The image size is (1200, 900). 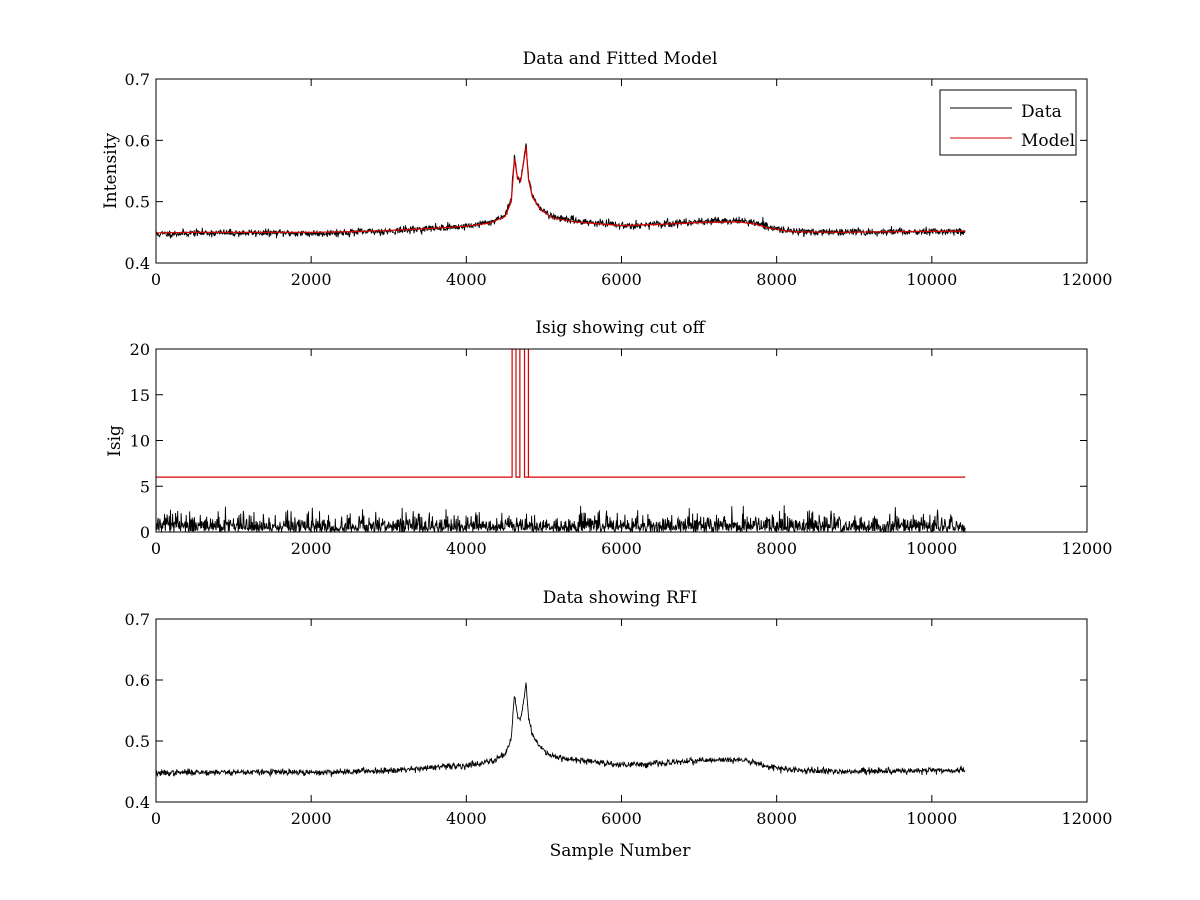 I want to click on panel2-title: Isig showing cut off, so click(x=620, y=328).